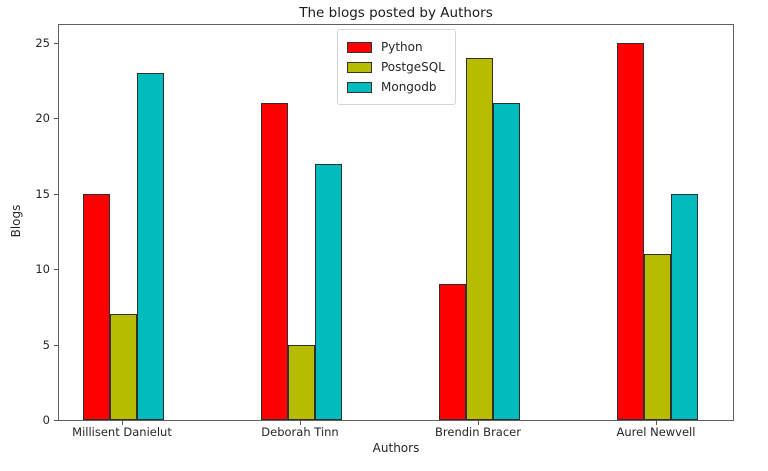 The height and width of the screenshot is (471, 768). I want to click on x-tick-label-2: Brendin Bracer, so click(478, 432).